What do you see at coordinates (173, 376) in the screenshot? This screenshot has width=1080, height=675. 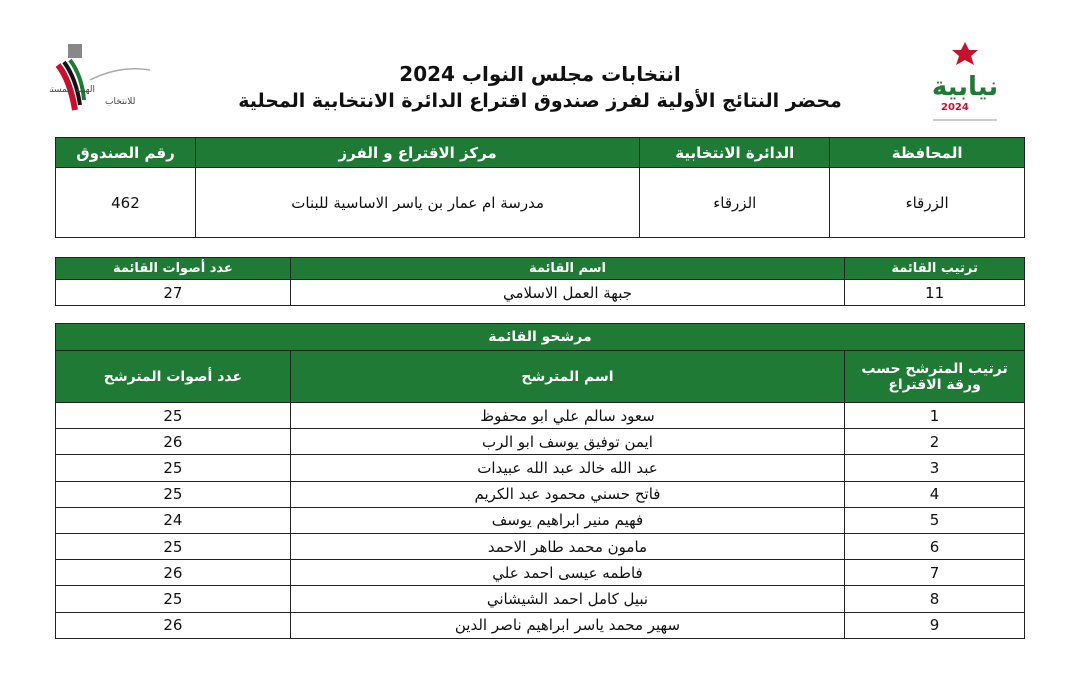 I see `header-candidate-votes: عدد أصوات المترشح` at bounding box center [173, 376].